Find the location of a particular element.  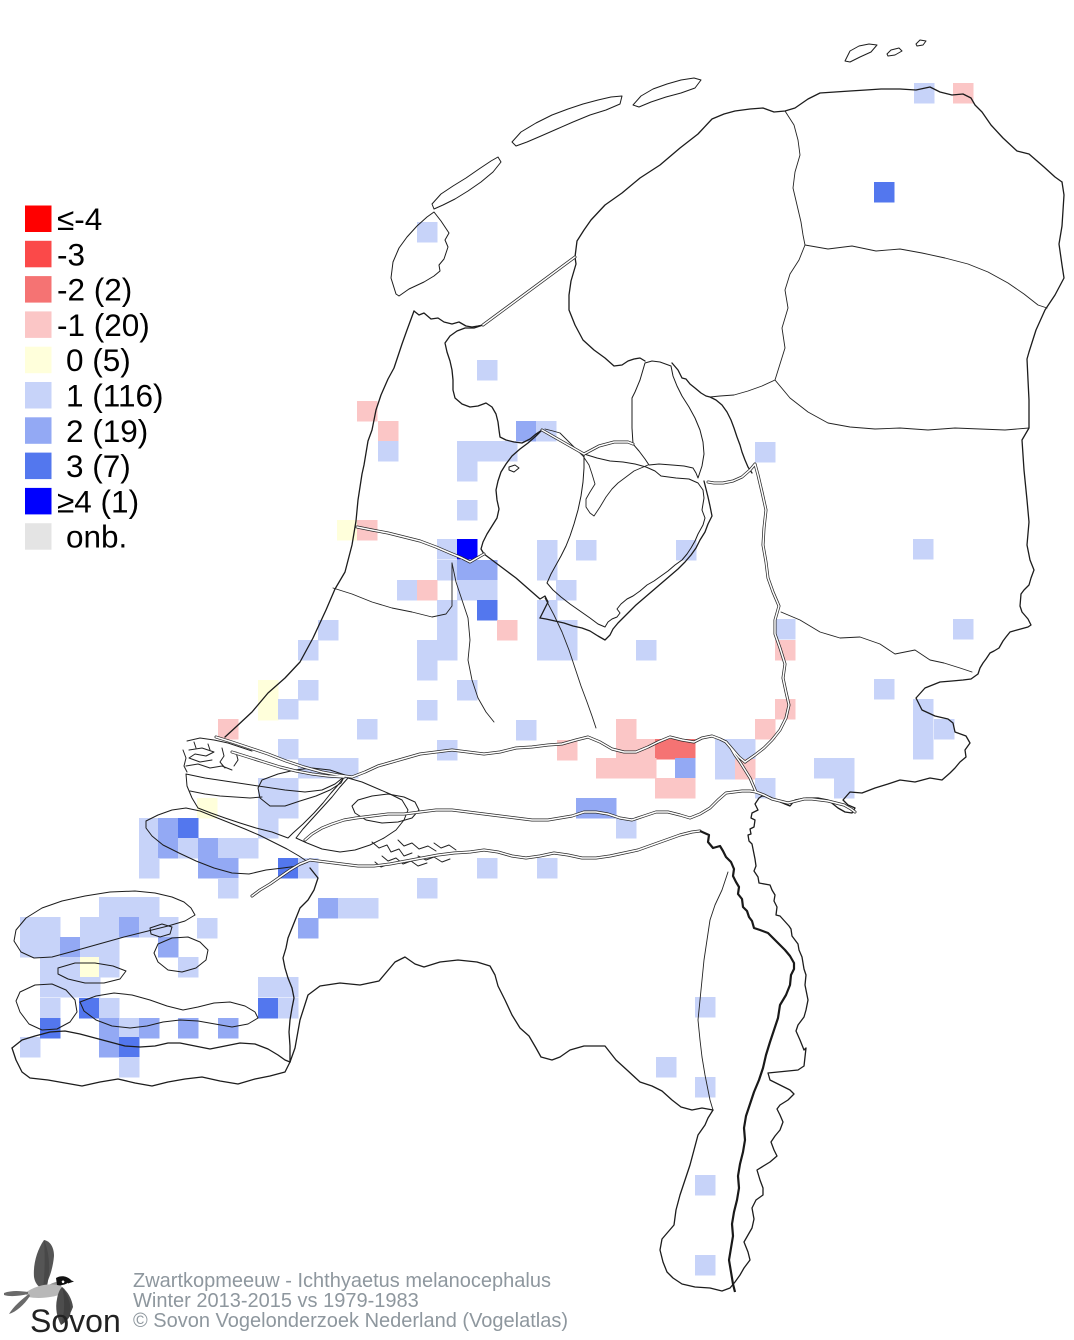

svg-text: onb. is located at coordinates (96, 537).